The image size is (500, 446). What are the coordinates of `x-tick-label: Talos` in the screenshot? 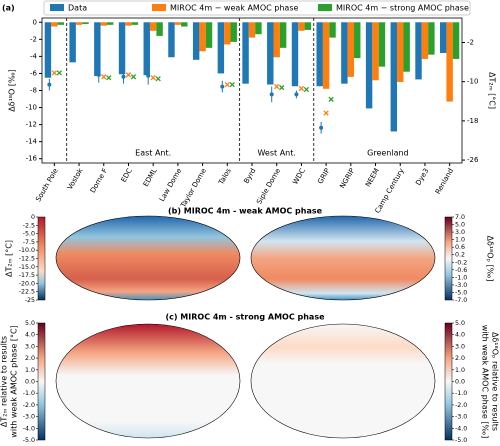 It's located at (225, 177).